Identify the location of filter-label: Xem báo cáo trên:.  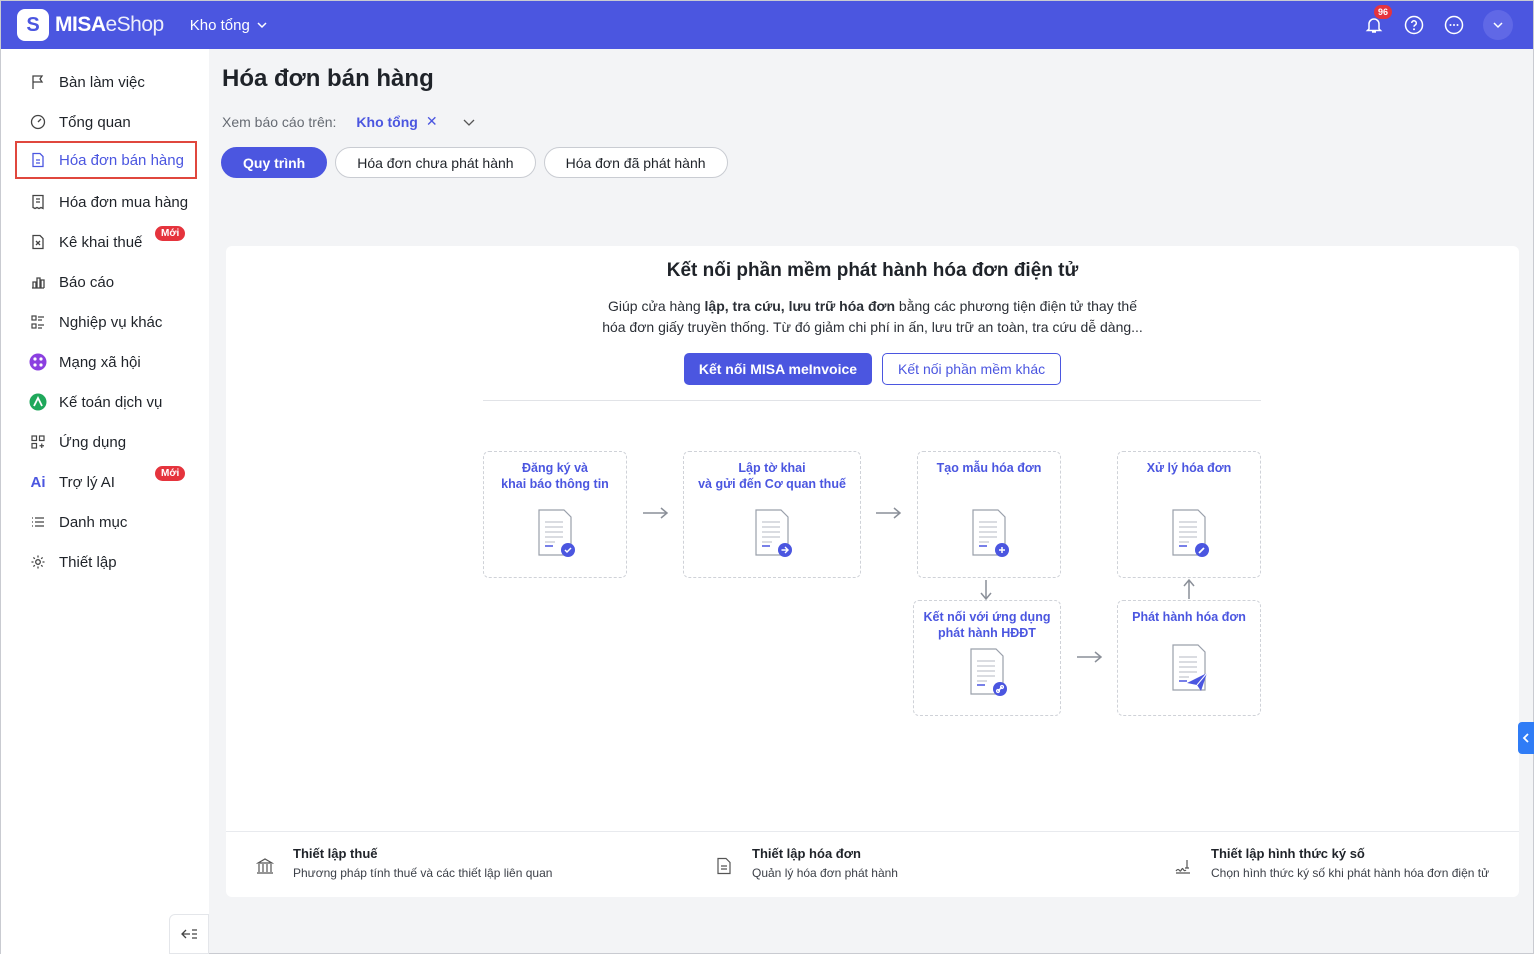
(279, 121).